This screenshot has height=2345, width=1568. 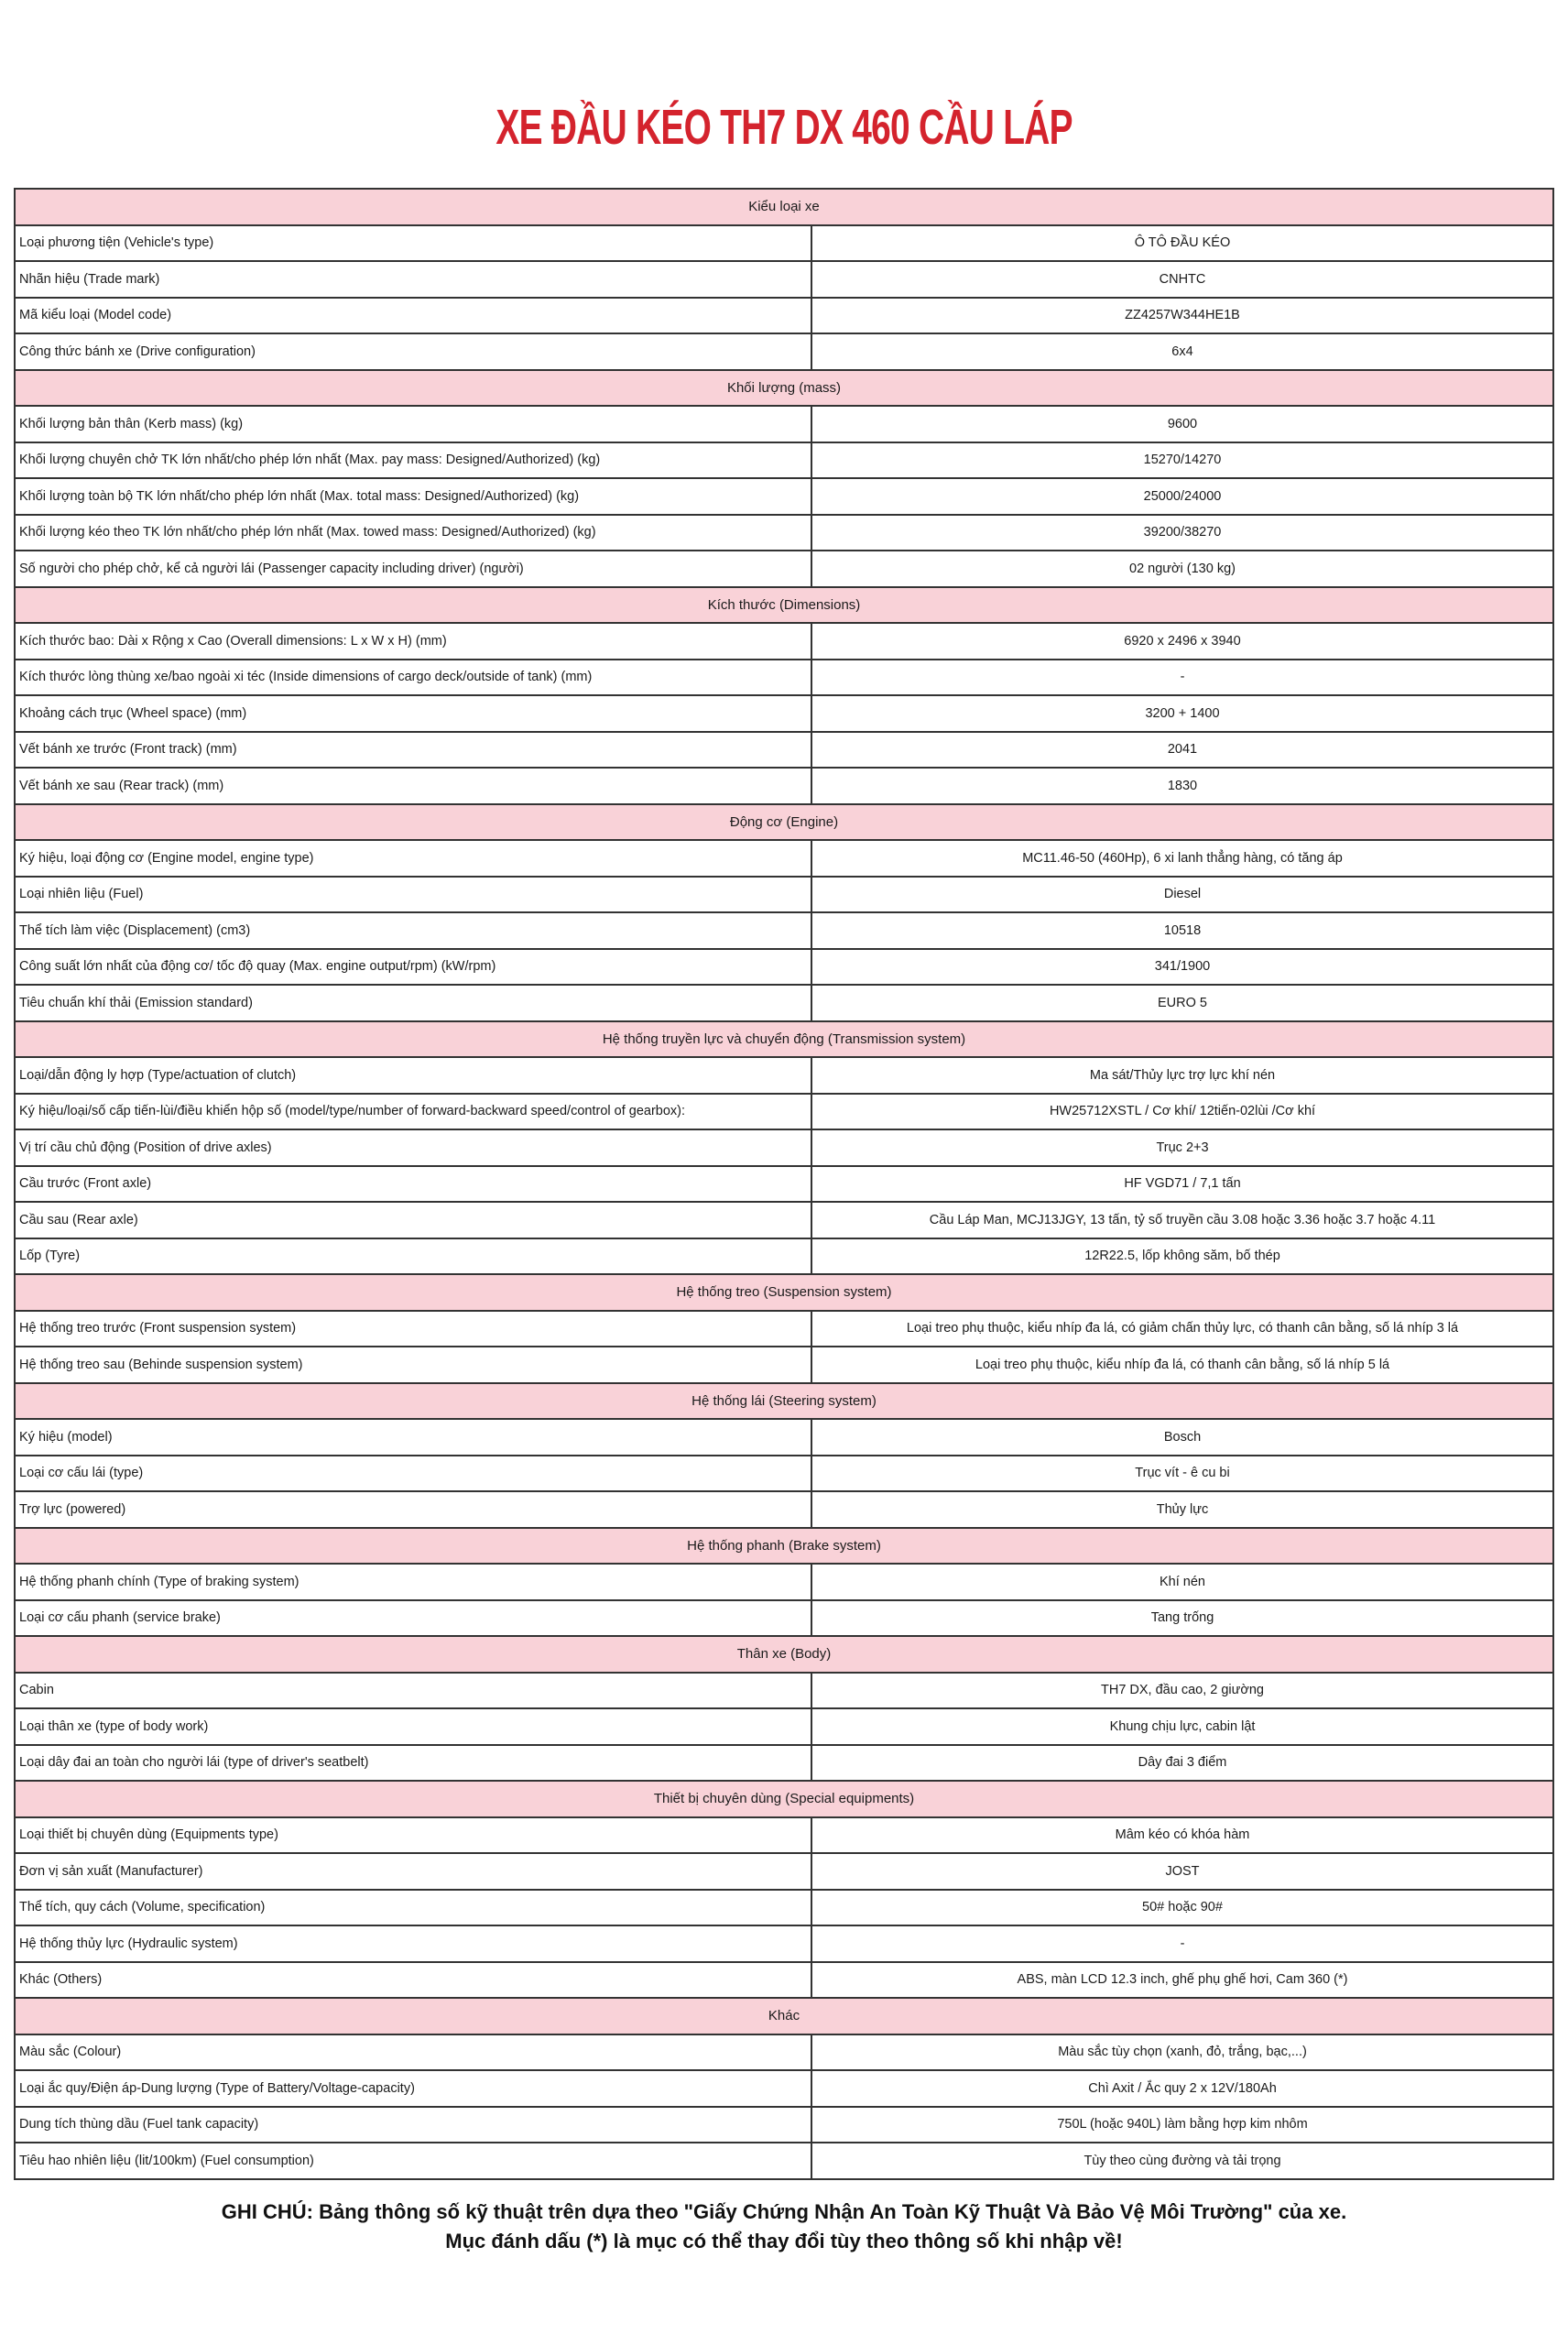 What do you see at coordinates (414, 1509) in the screenshot?
I see `spec-label: Trợ lực (powered)` at bounding box center [414, 1509].